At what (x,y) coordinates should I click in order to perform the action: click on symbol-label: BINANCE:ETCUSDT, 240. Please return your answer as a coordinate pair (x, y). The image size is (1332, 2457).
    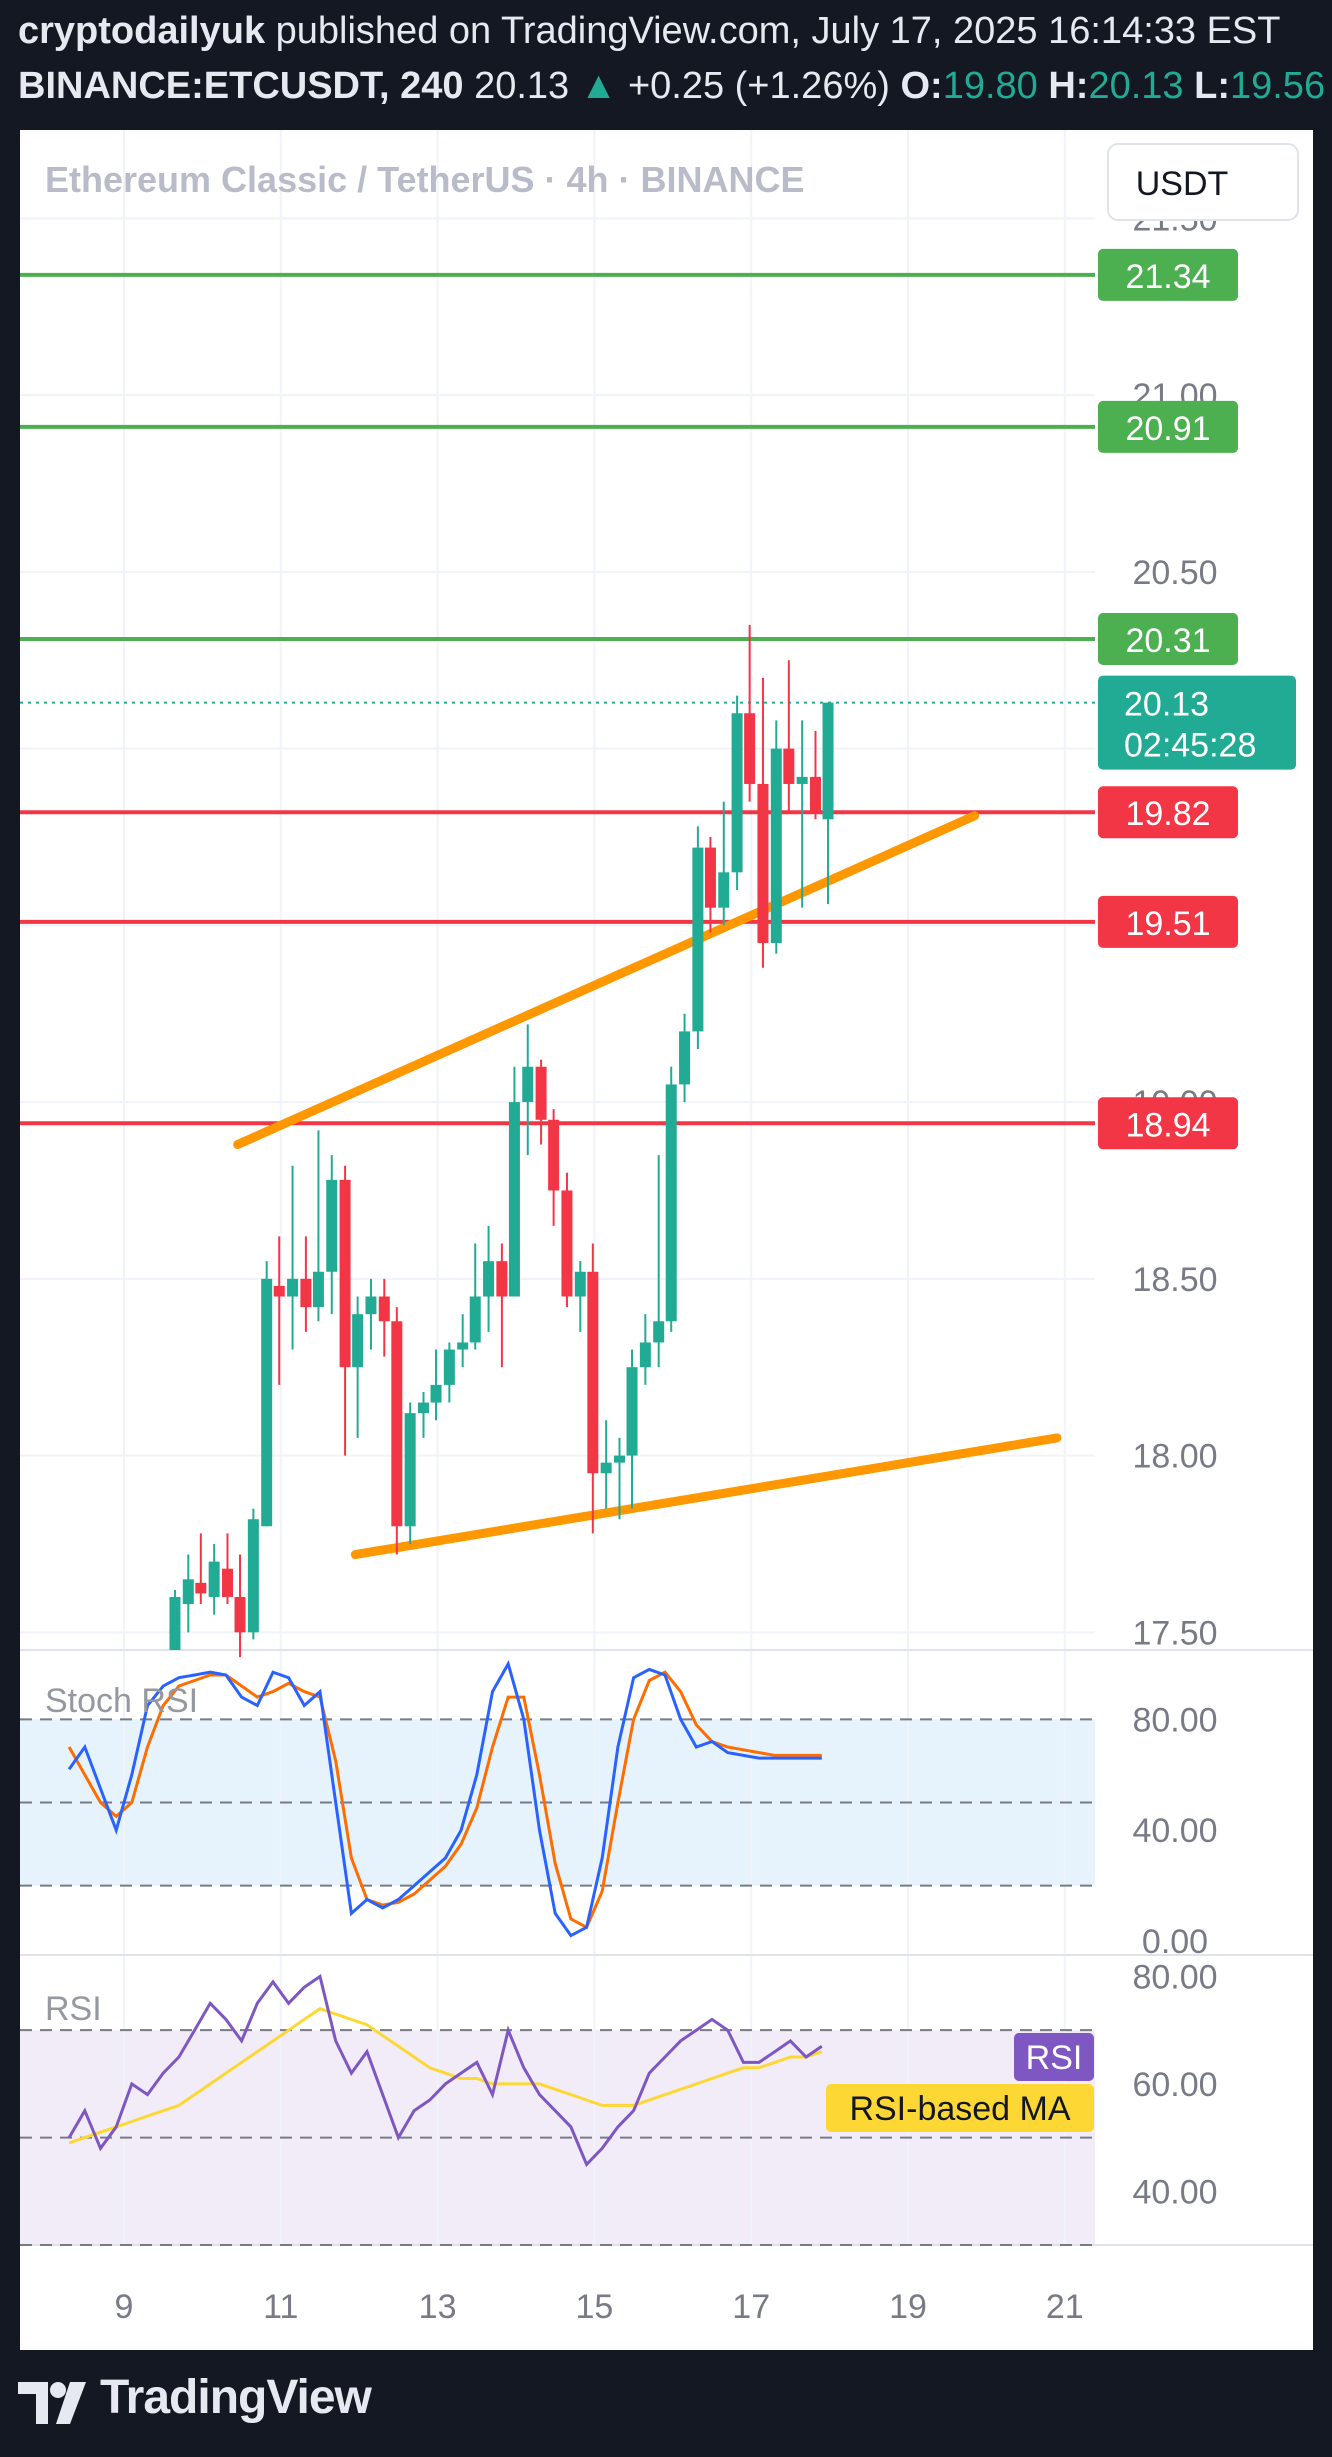
    Looking at the image, I should click on (241, 86).